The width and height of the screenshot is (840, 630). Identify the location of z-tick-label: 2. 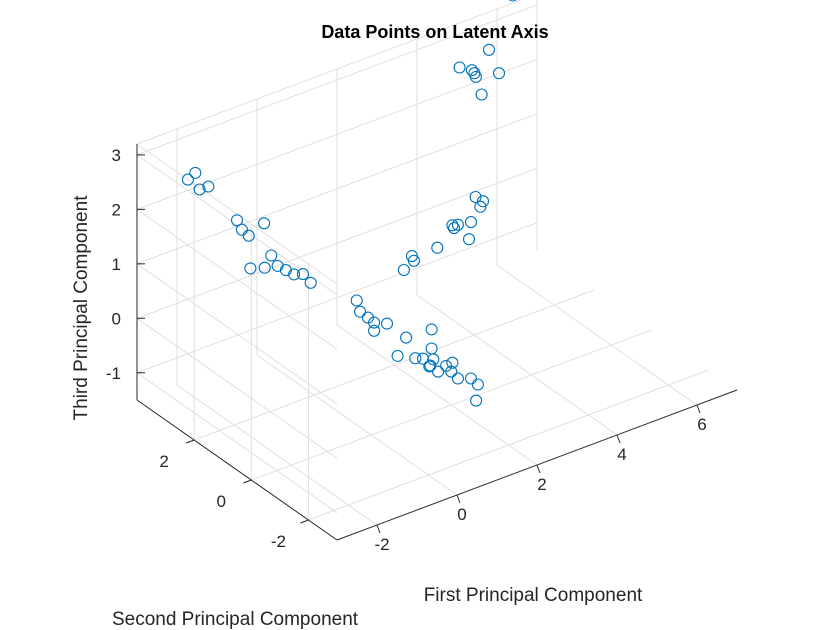
(116, 209).